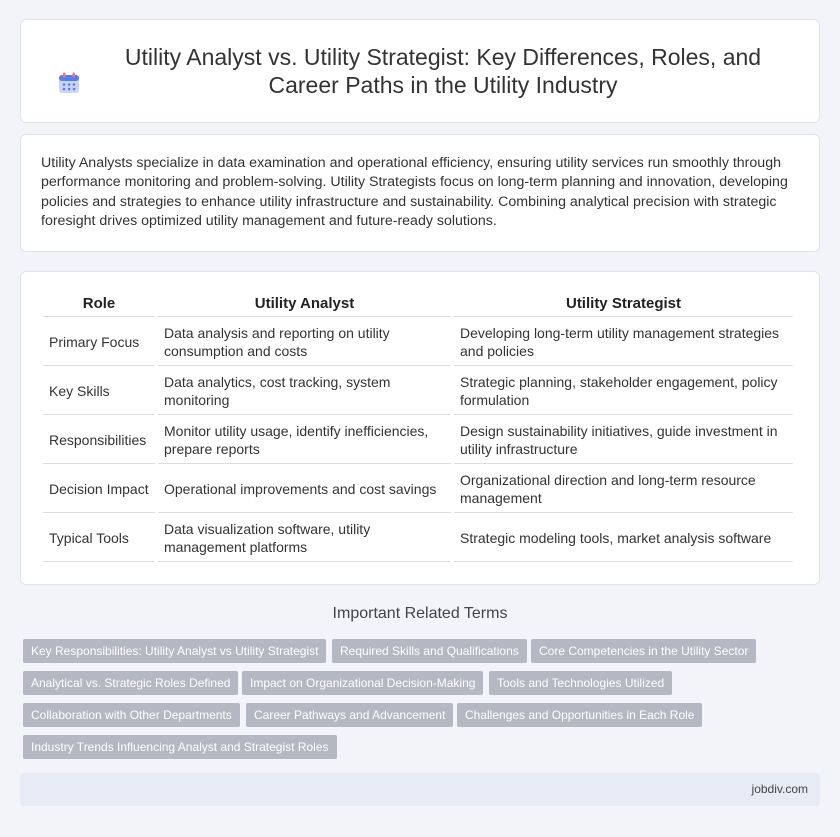  What do you see at coordinates (429, 651) in the screenshot?
I see `related-term-tag: Required Skills and Qualifications` at bounding box center [429, 651].